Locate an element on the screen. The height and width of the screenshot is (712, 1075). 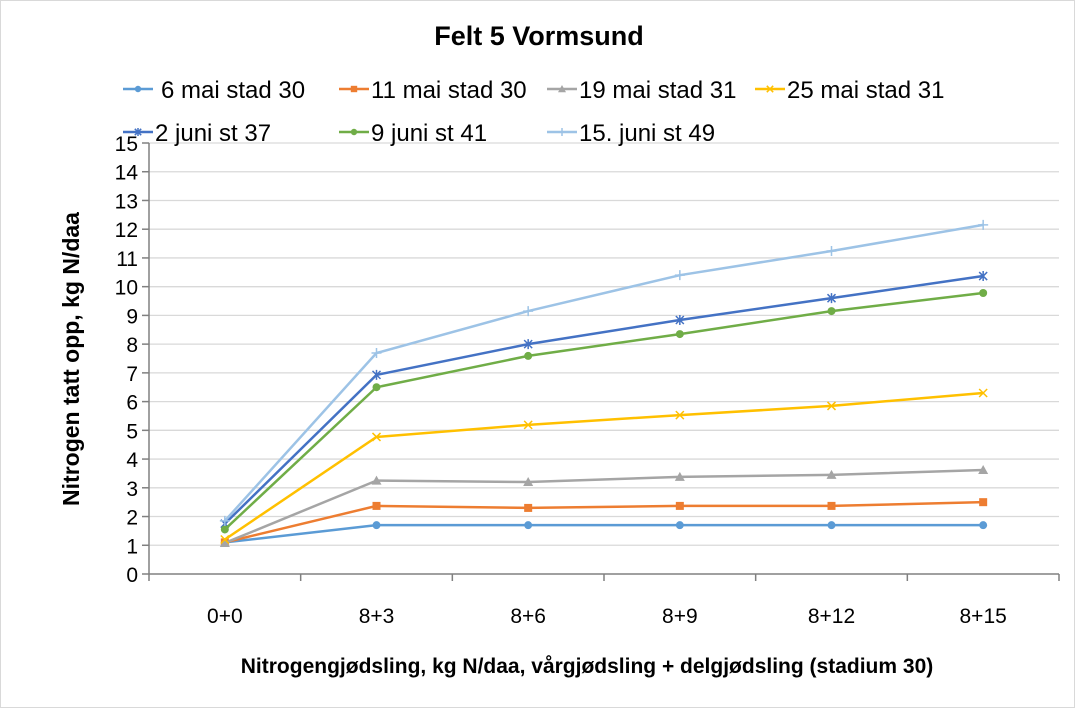
x-tick-label: 8+15 is located at coordinates (983, 616).